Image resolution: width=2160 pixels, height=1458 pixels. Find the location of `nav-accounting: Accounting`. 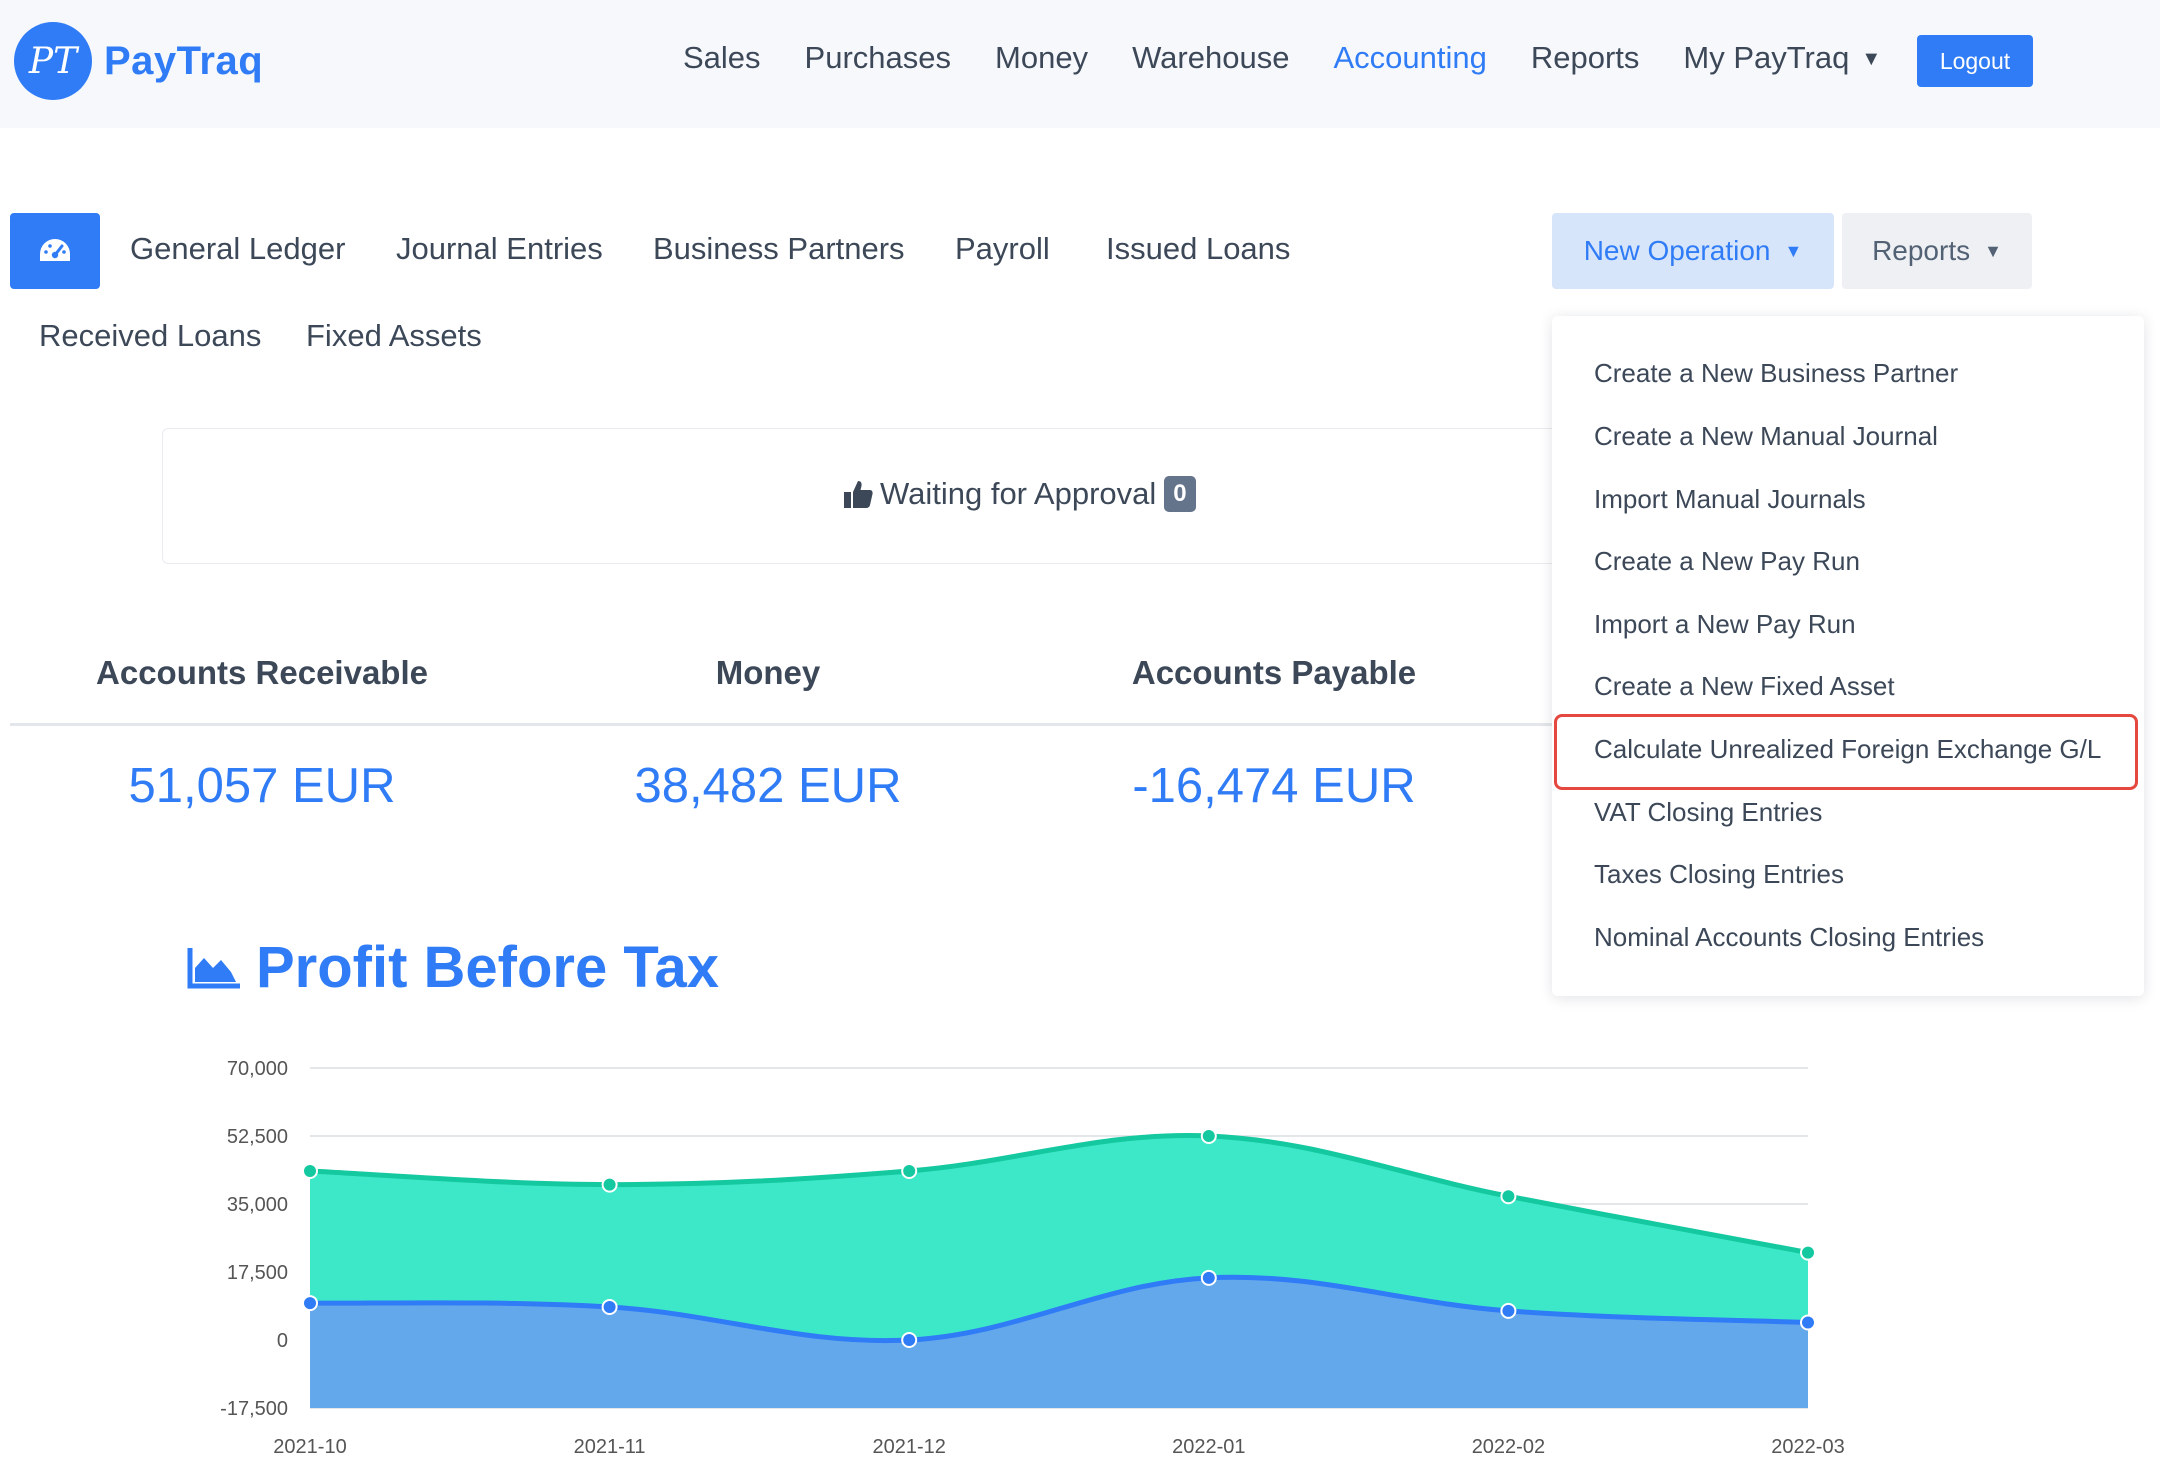

nav-accounting: Accounting is located at coordinates (1410, 57).